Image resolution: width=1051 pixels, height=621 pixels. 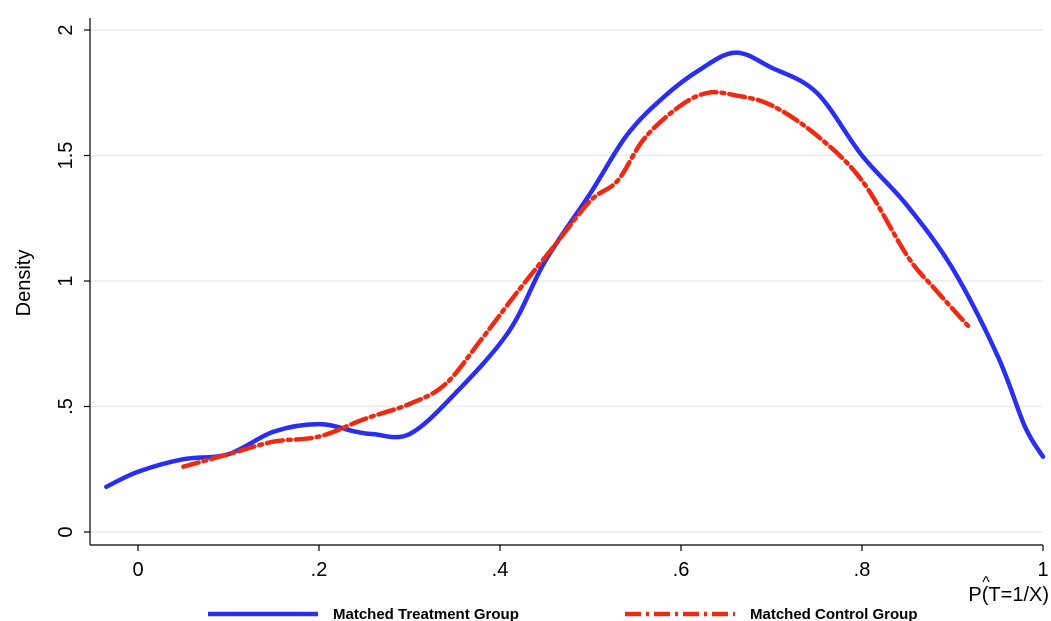 What do you see at coordinates (681, 570) in the screenshot?
I see `x-tick-label-3: .6` at bounding box center [681, 570].